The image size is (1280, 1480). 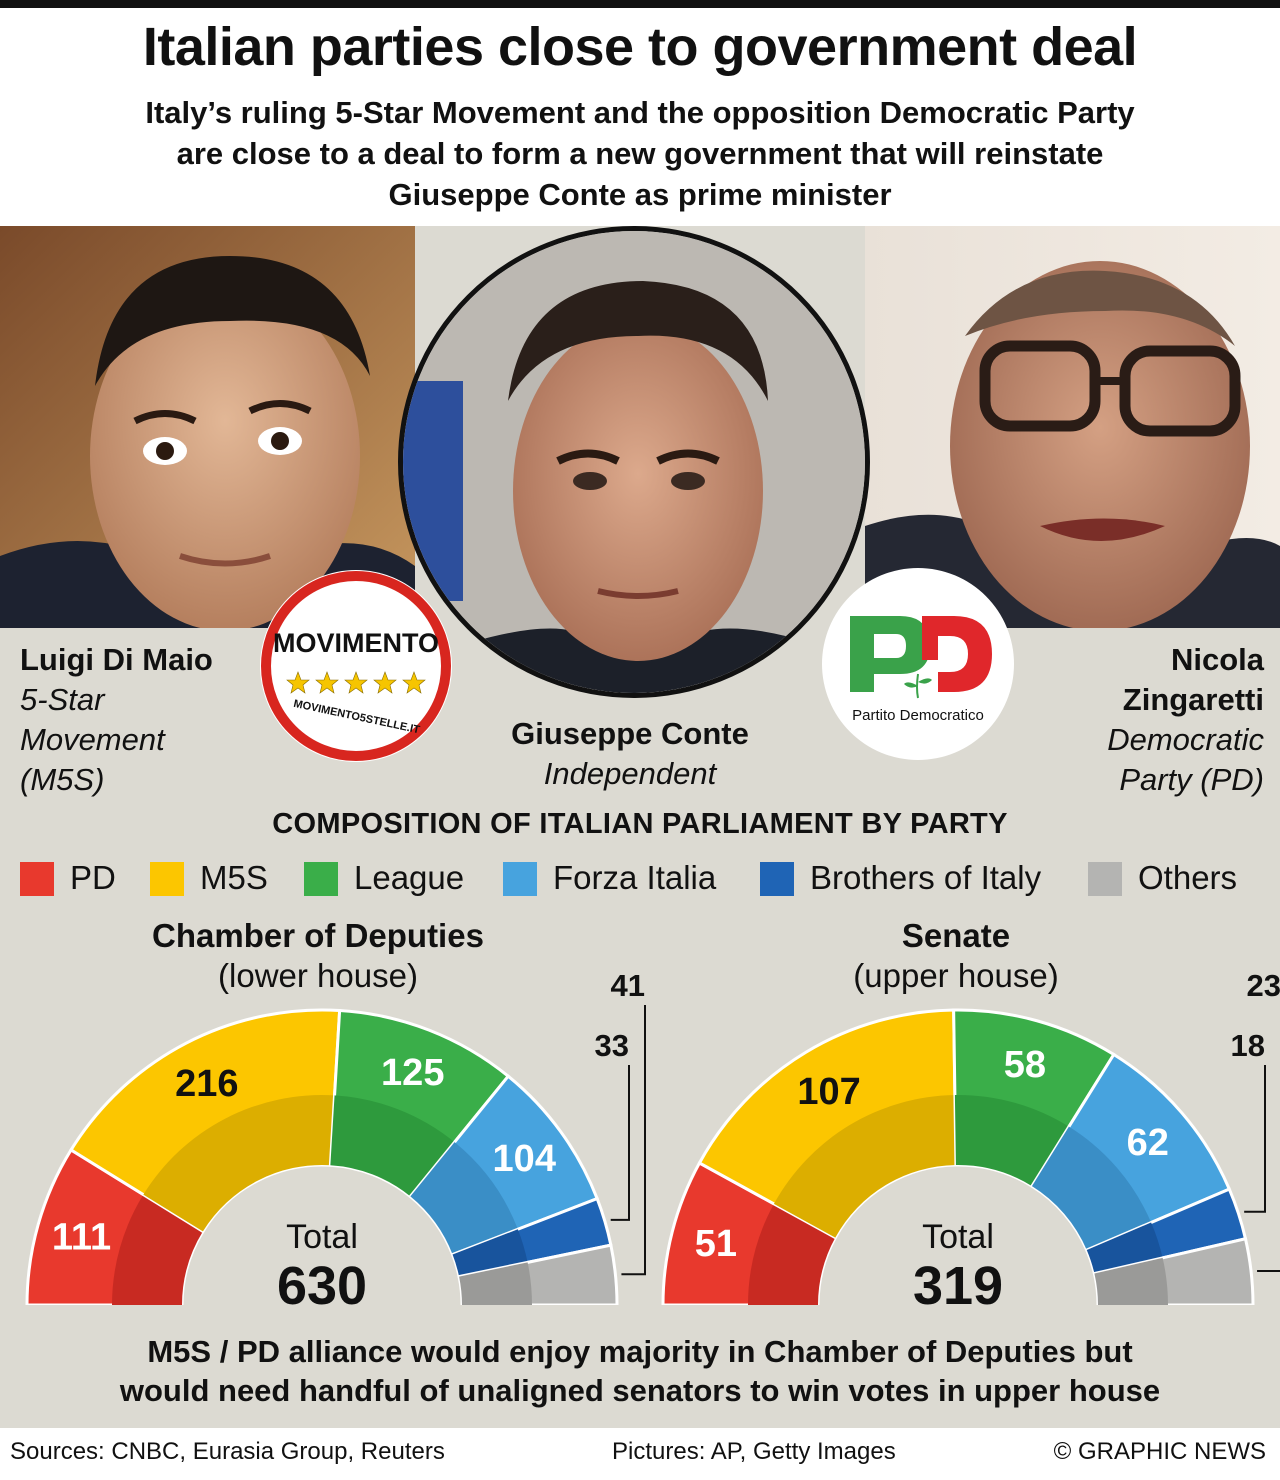 I want to click on senate-total-label: Total, so click(x=958, y=1237).